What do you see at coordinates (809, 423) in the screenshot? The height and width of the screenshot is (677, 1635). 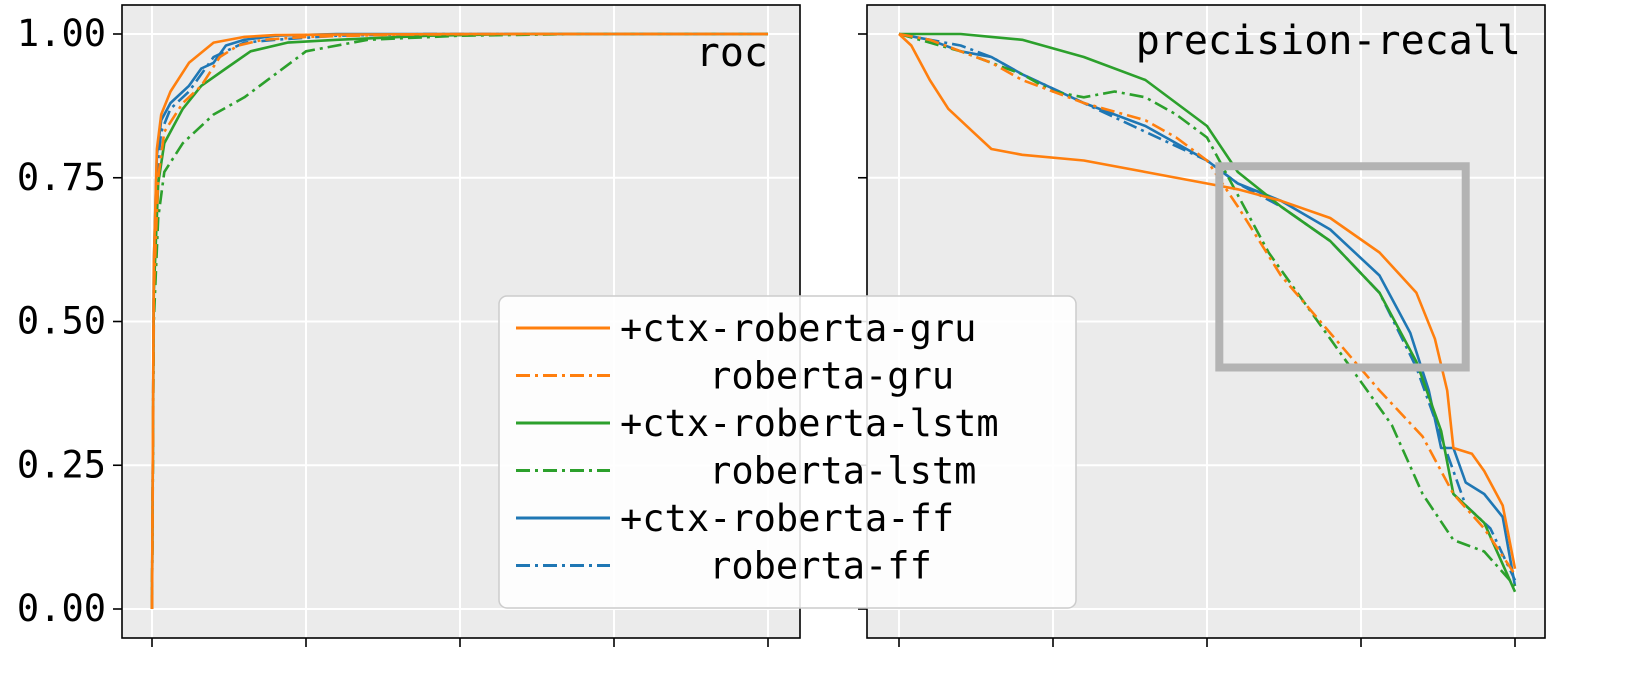 I see `legend-label: +ctx-roberta-lstm` at bounding box center [809, 423].